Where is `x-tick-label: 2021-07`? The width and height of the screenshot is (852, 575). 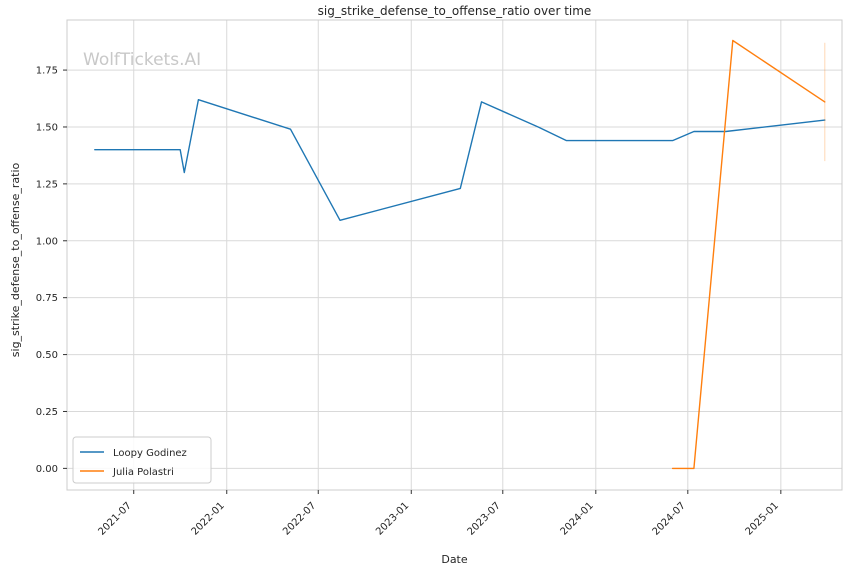 x-tick-label: 2021-07 is located at coordinates (115, 518).